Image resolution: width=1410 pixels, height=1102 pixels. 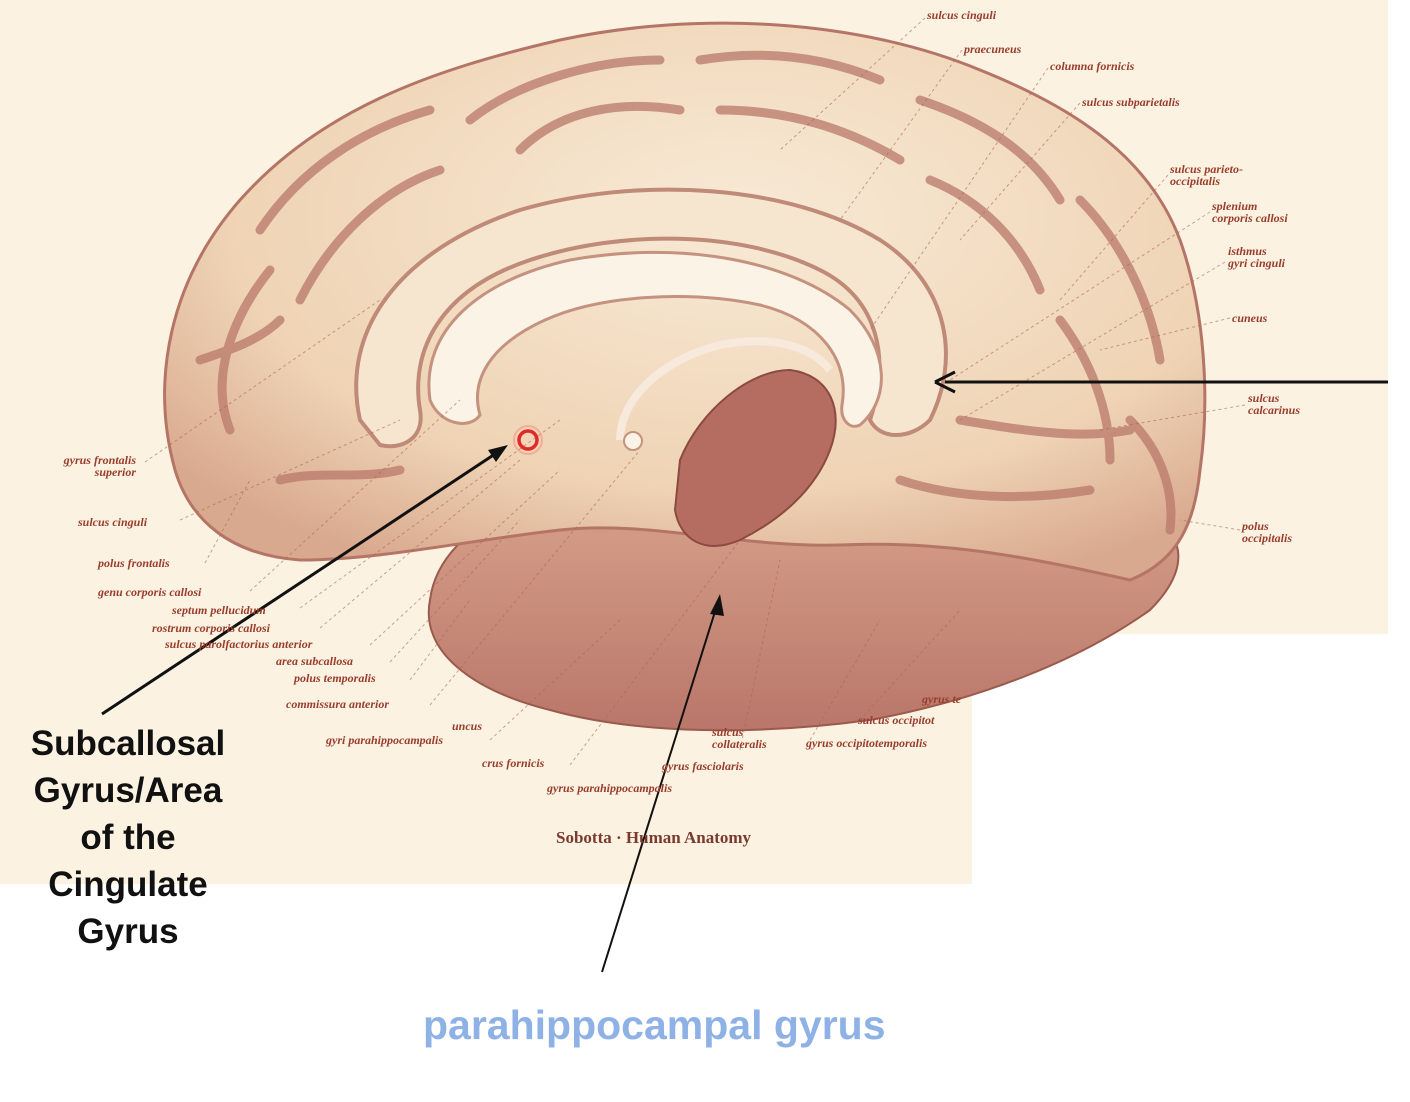 What do you see at coordinates (1274, 404) in the screenshot?
I see `label-sulcus-calcarinus: sulcus calcarinus` at bounding box center [1274, 404].